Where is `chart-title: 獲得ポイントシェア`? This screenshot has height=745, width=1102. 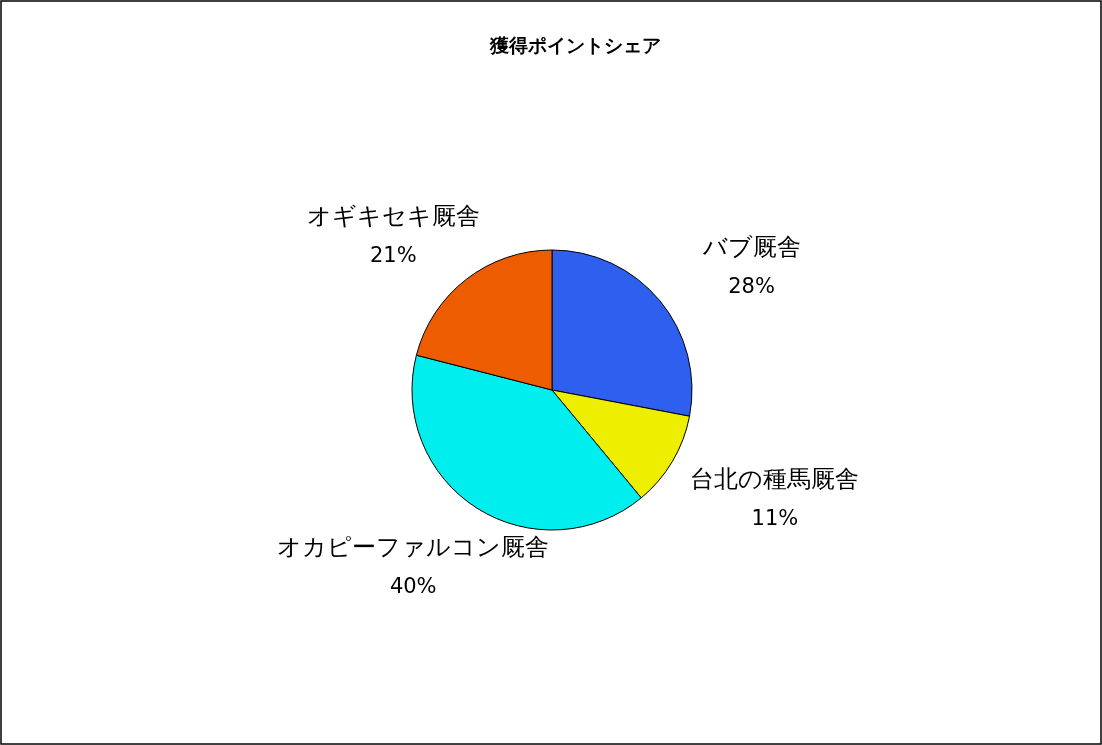
chart-title: 獲得ポイントシェア is located at coordinates (574, 45).